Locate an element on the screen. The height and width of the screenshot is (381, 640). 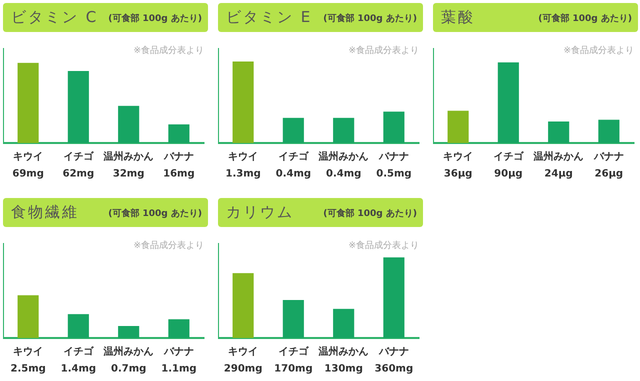
data-label: 170mg is located at coordinates (293, 369).